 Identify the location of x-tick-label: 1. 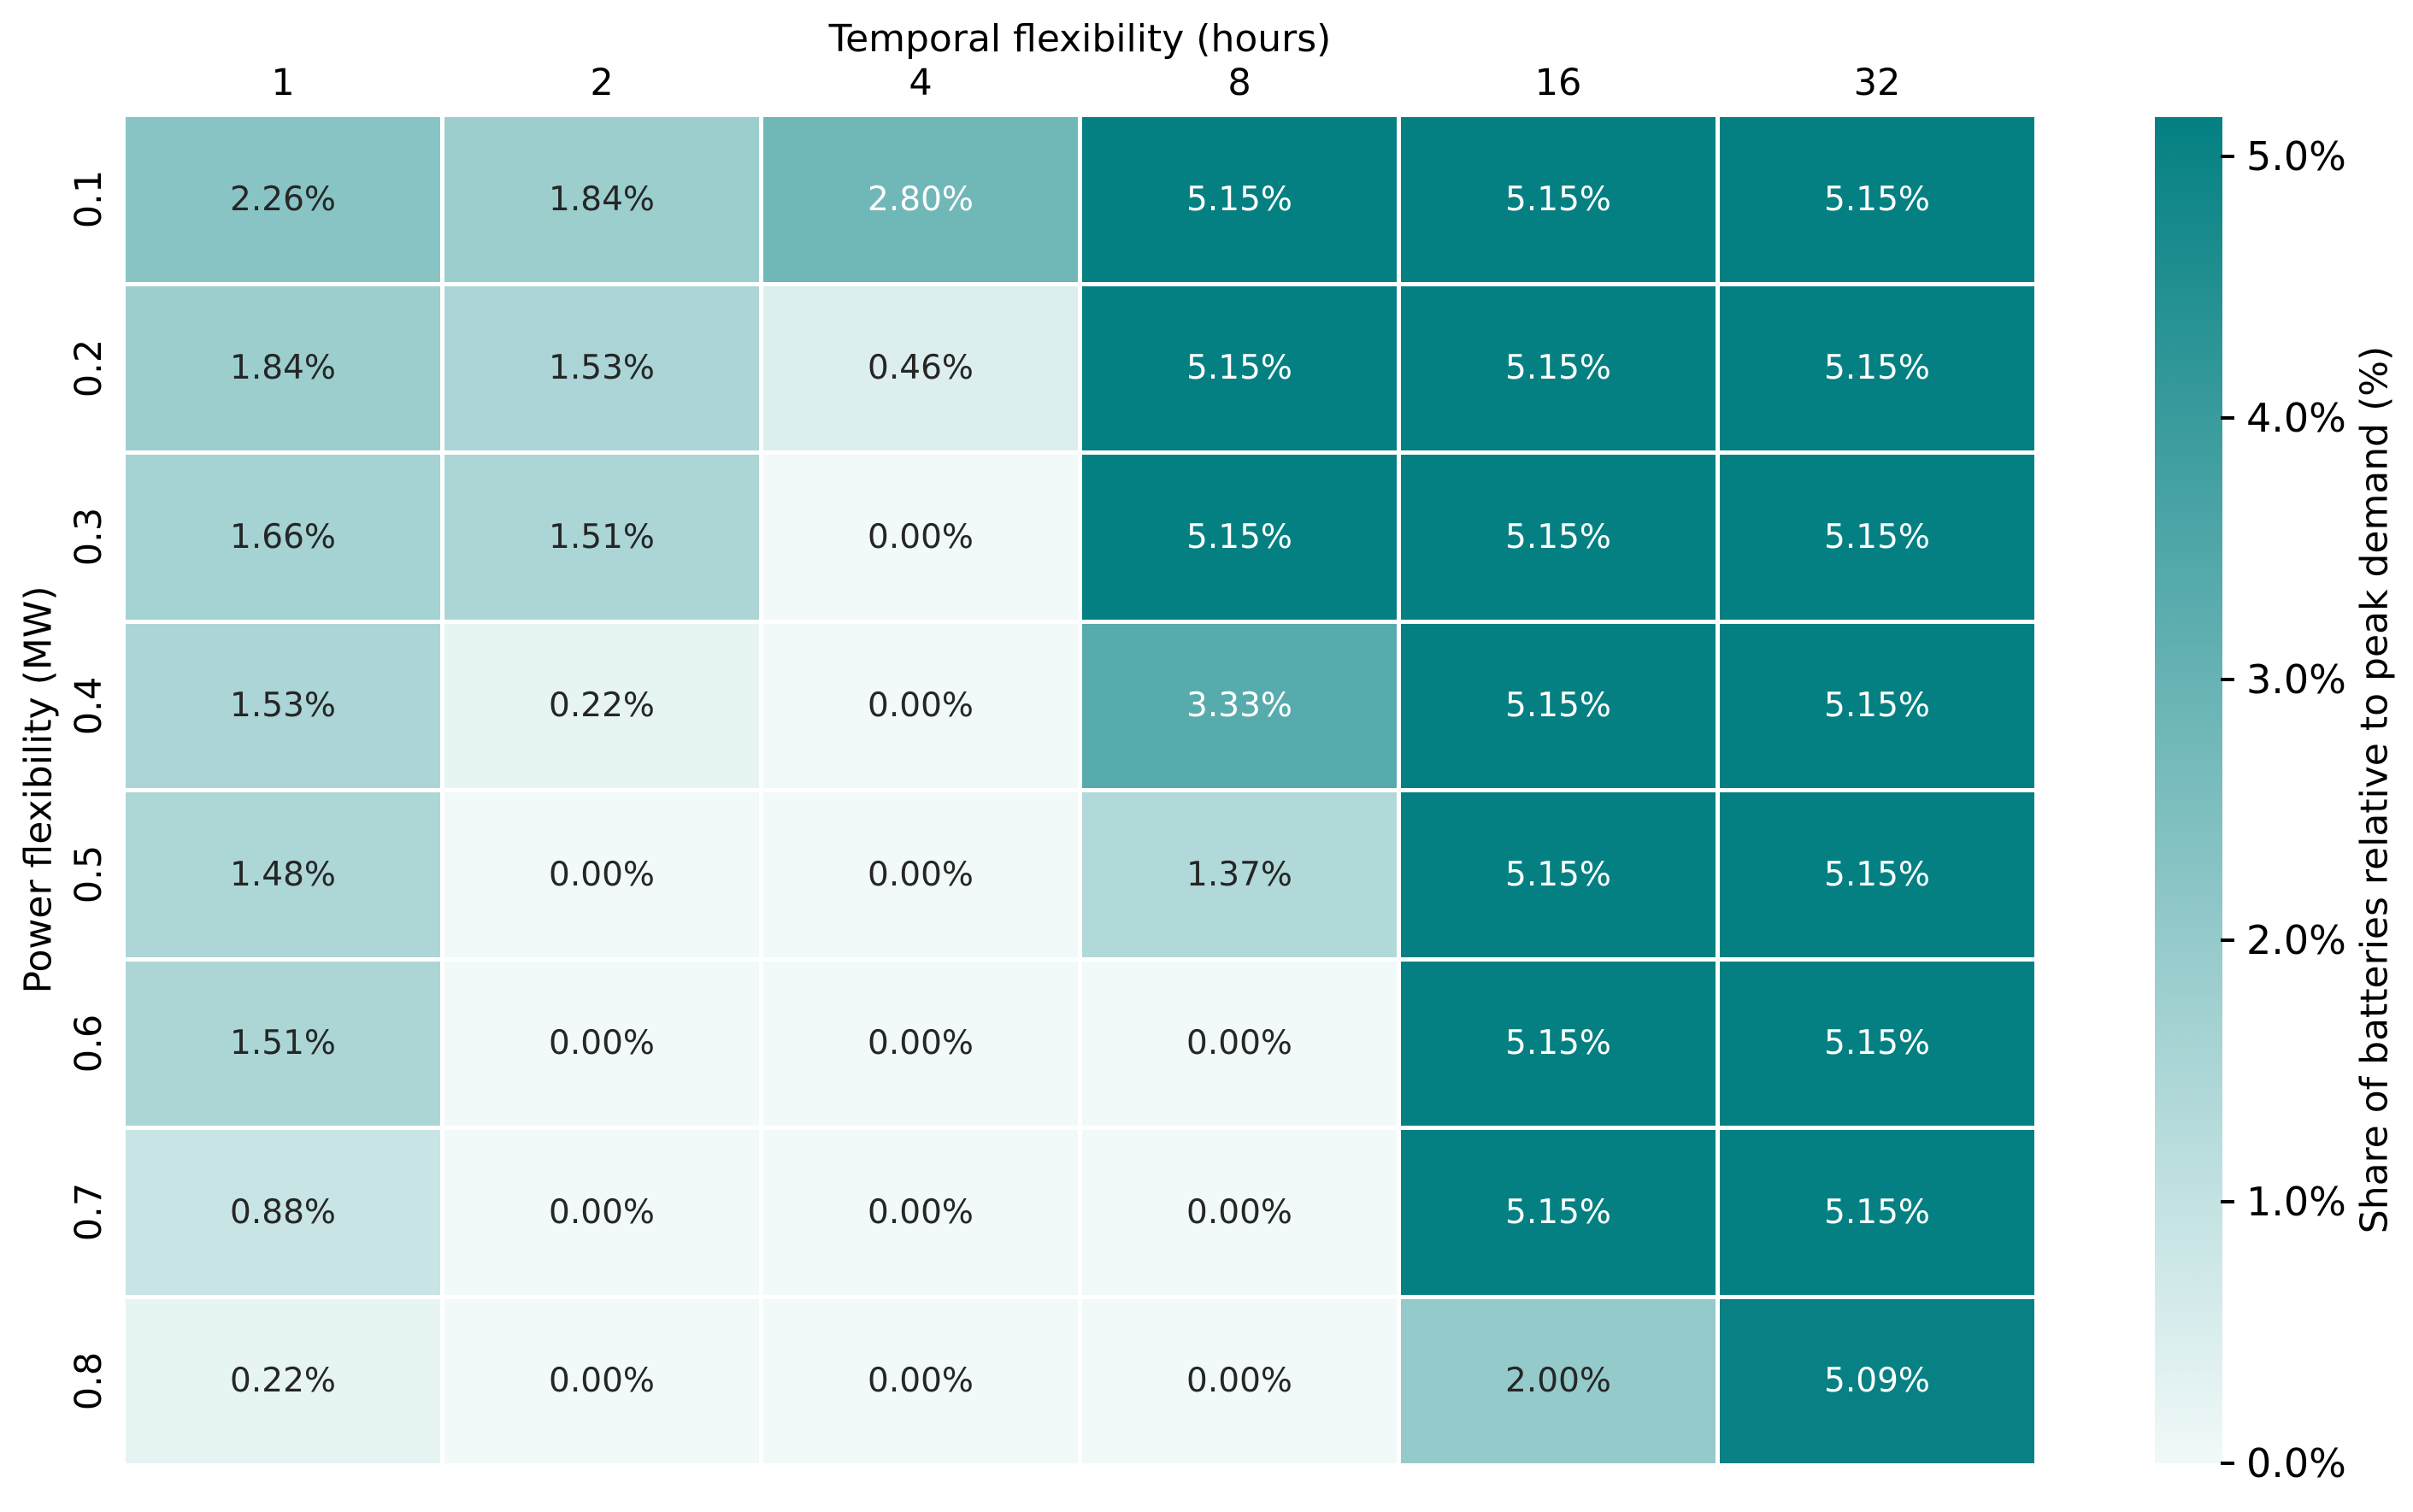
(283, 83).